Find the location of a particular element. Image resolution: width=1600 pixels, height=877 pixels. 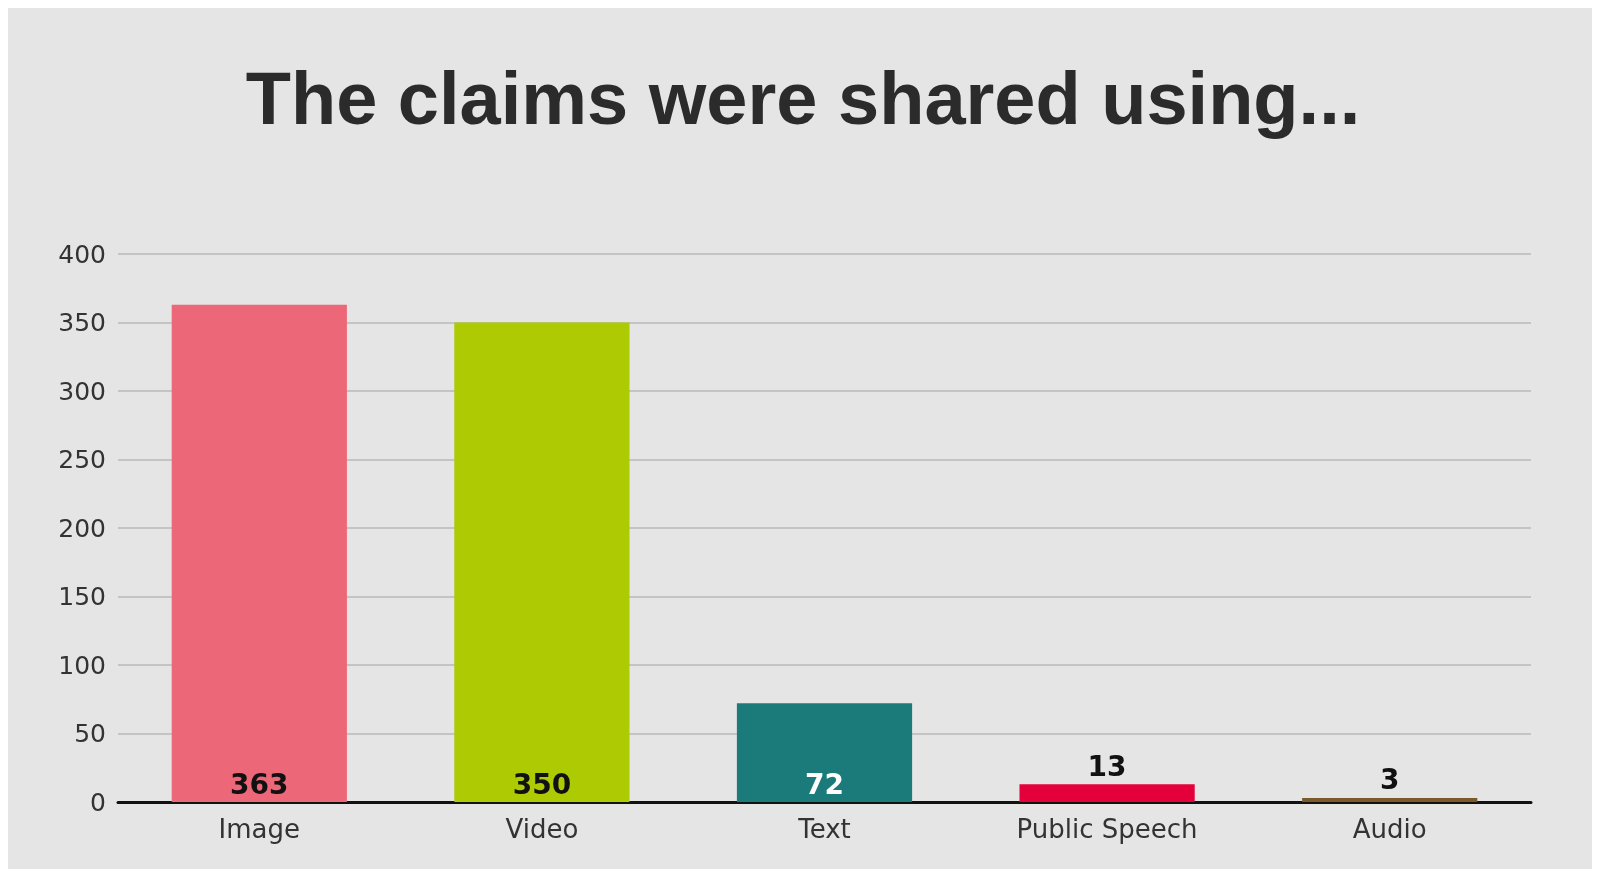

y-tick-label: 400 is located at coordinates (82, 254).